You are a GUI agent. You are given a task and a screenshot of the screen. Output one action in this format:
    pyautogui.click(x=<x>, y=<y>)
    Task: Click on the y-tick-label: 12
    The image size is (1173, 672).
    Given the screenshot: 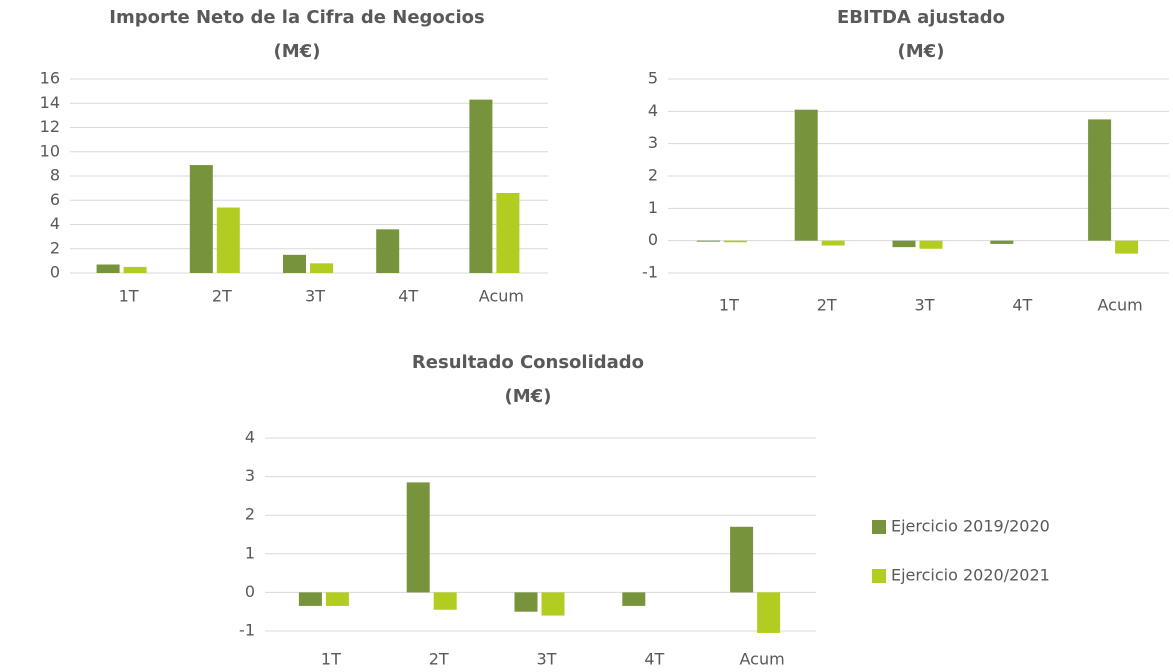 What is the action you would take?
    pyautogui.click(x=50, y=126)
    